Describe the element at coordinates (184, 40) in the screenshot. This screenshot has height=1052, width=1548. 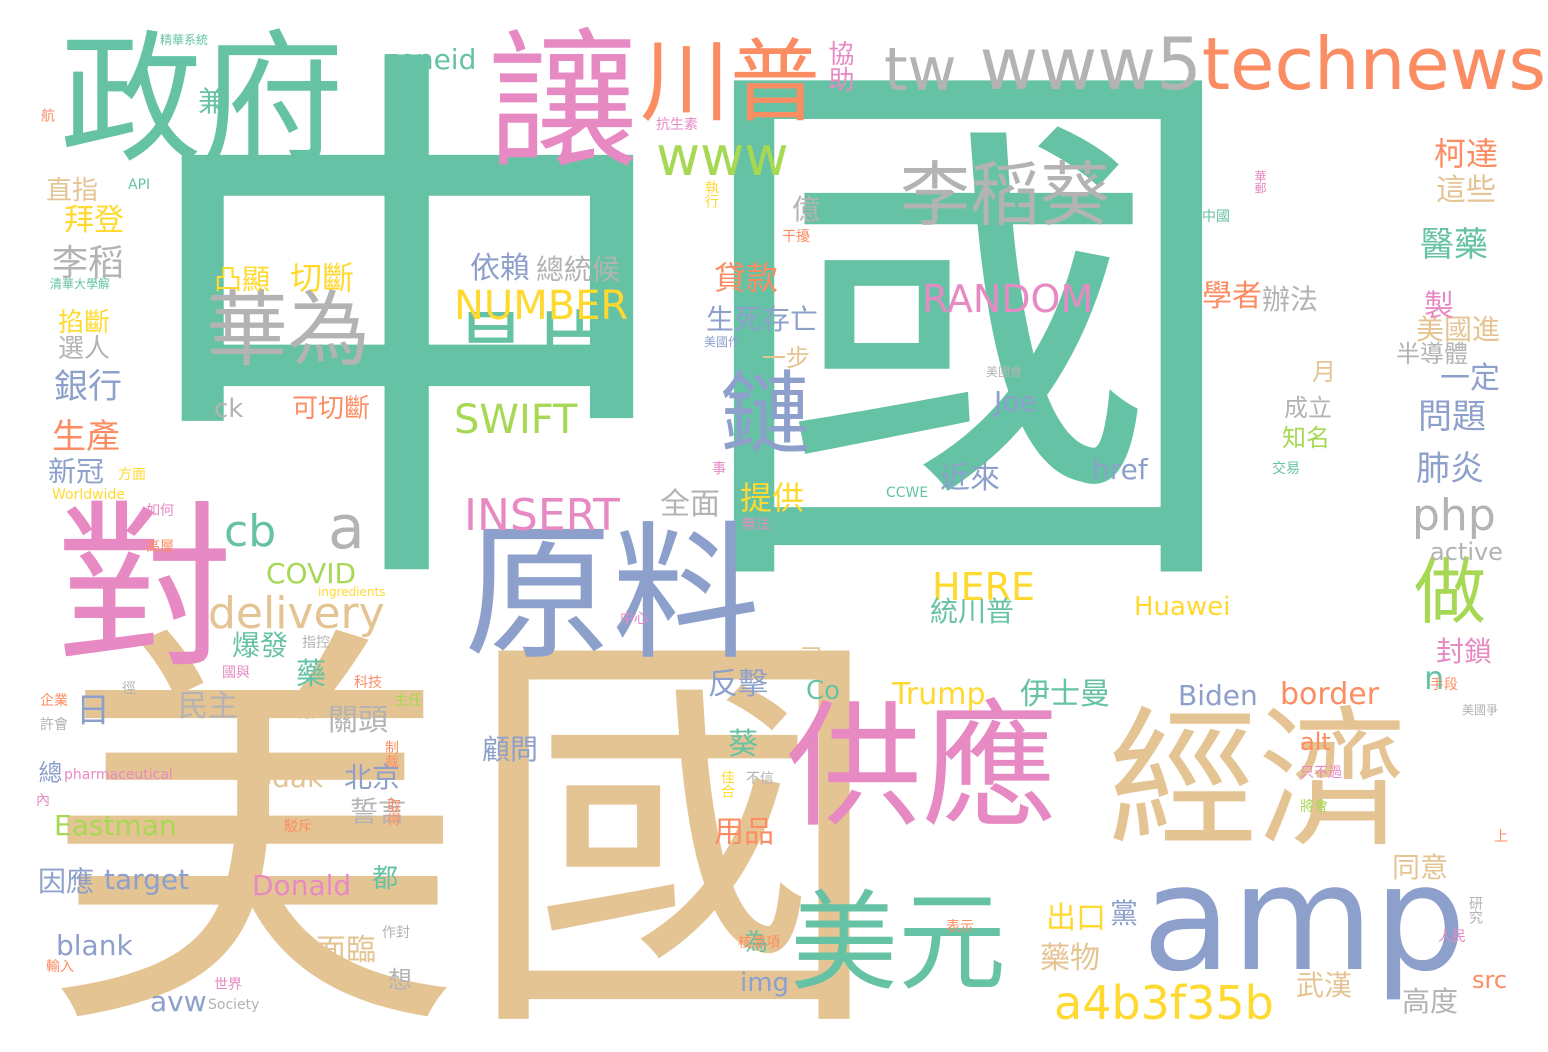
I see `word-123: 精華系統` at that location.